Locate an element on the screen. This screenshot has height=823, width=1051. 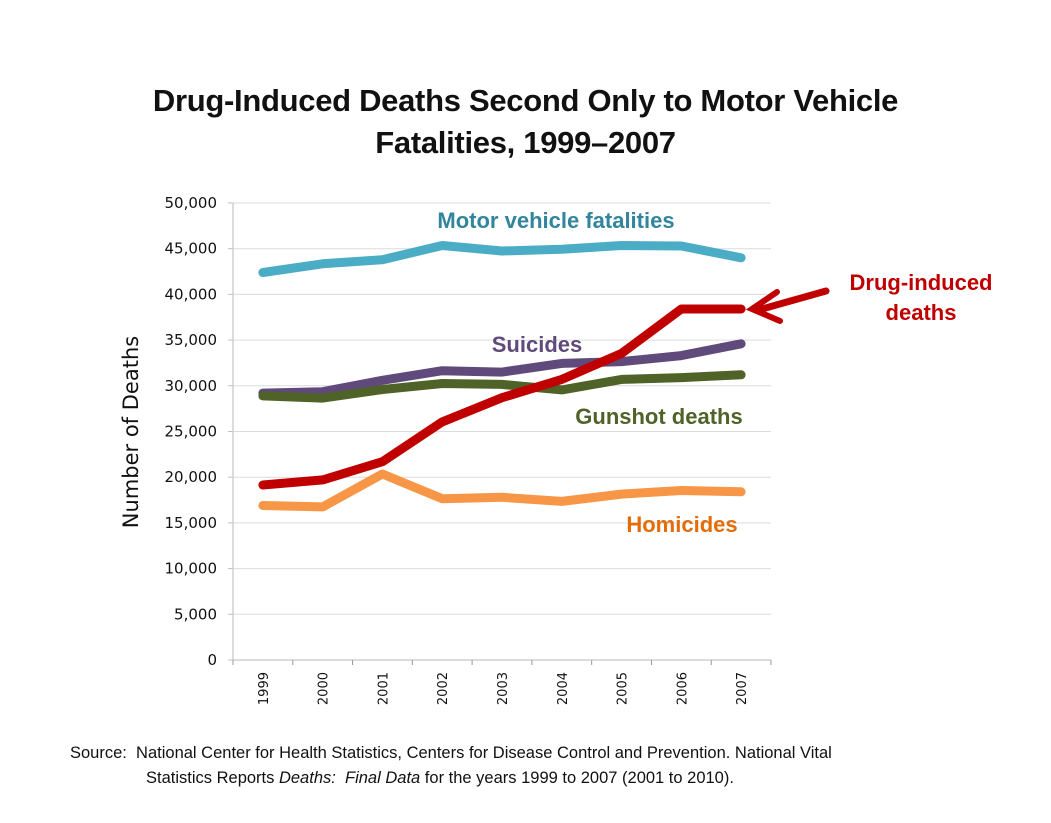
source-gap is located at coordinates (340, 778).